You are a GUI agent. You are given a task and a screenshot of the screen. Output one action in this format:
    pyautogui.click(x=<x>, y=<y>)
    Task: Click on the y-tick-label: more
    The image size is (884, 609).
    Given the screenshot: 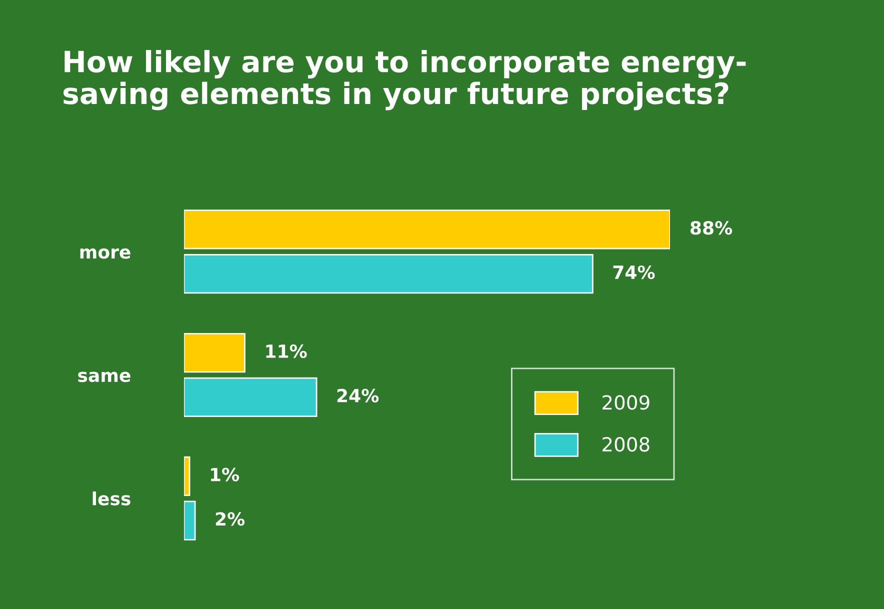 What is the action you would take?
    pyautogui.click(x=105, y=253)
    